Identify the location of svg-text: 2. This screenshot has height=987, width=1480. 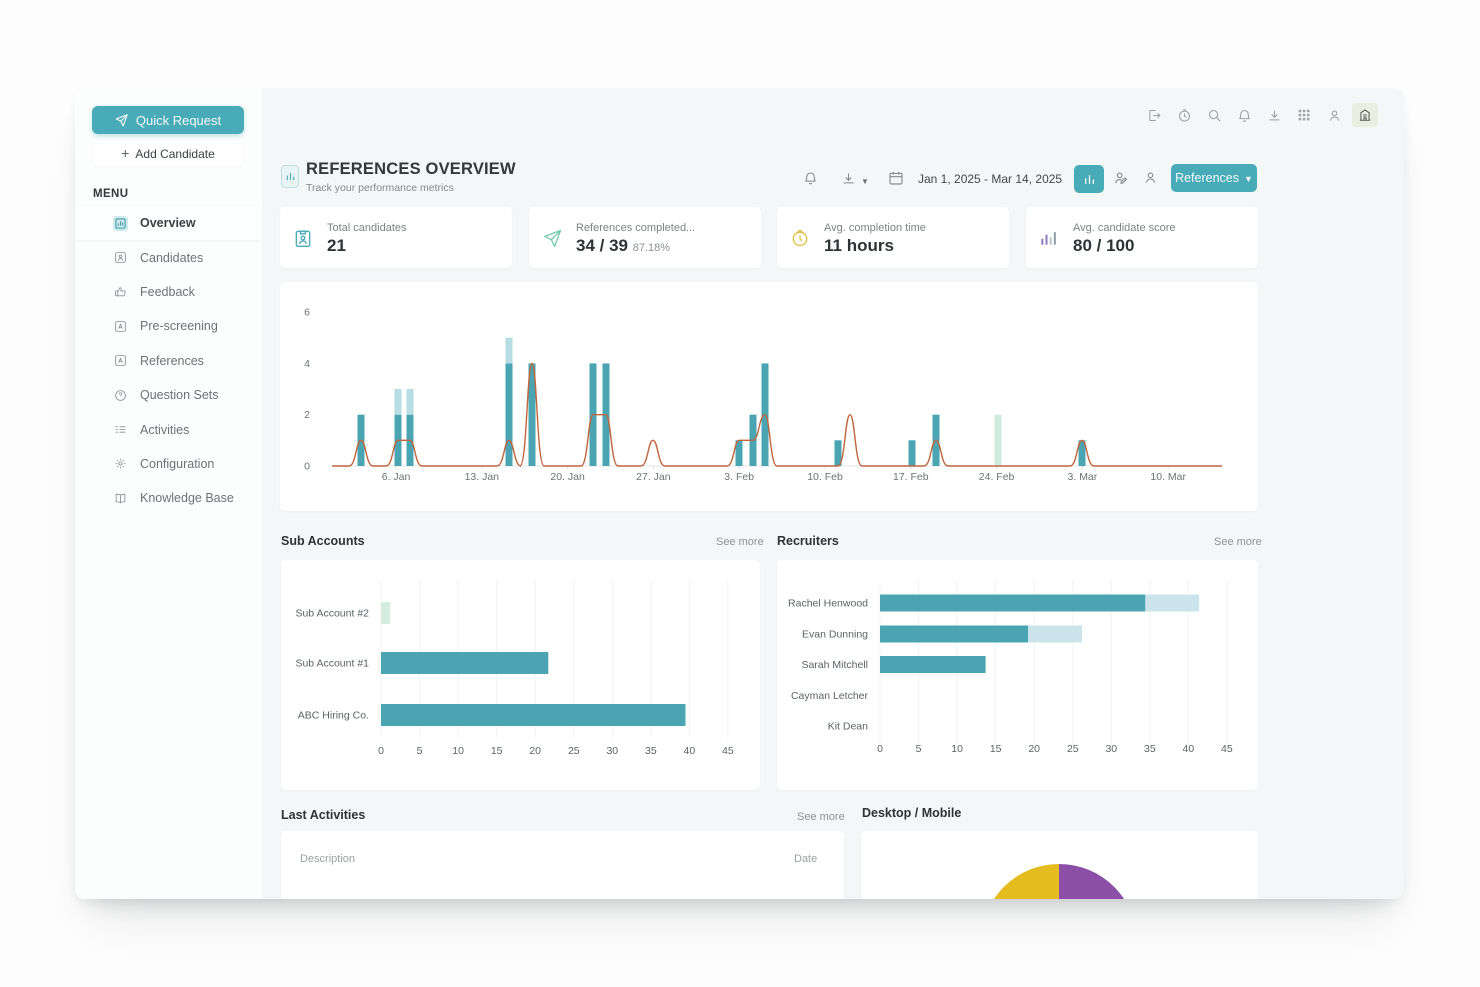
(307, 415).